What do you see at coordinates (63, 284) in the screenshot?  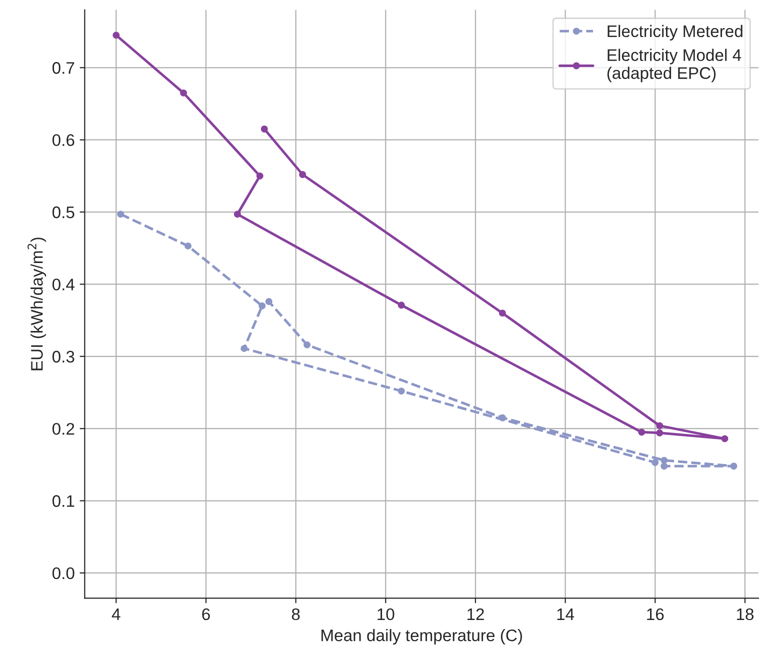 I see `y-tick-label: 0.4` at bounding box center [63, 284].